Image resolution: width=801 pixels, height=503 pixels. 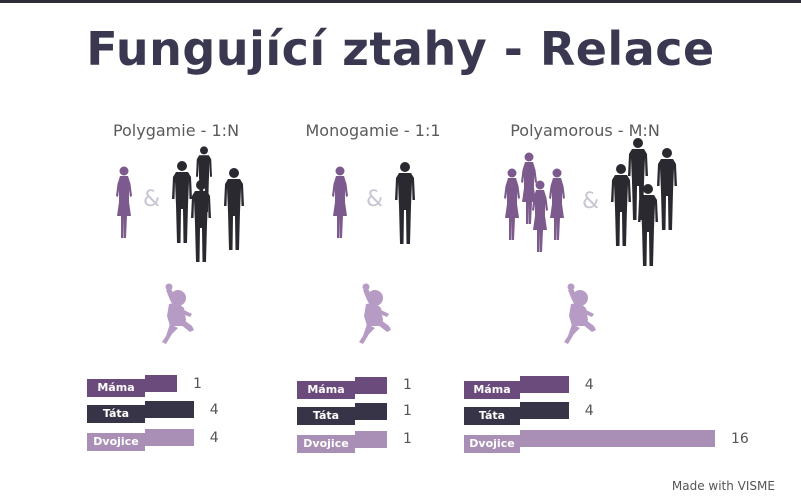 I want to click on ampersand-1: &, so click(x=152, y=199).